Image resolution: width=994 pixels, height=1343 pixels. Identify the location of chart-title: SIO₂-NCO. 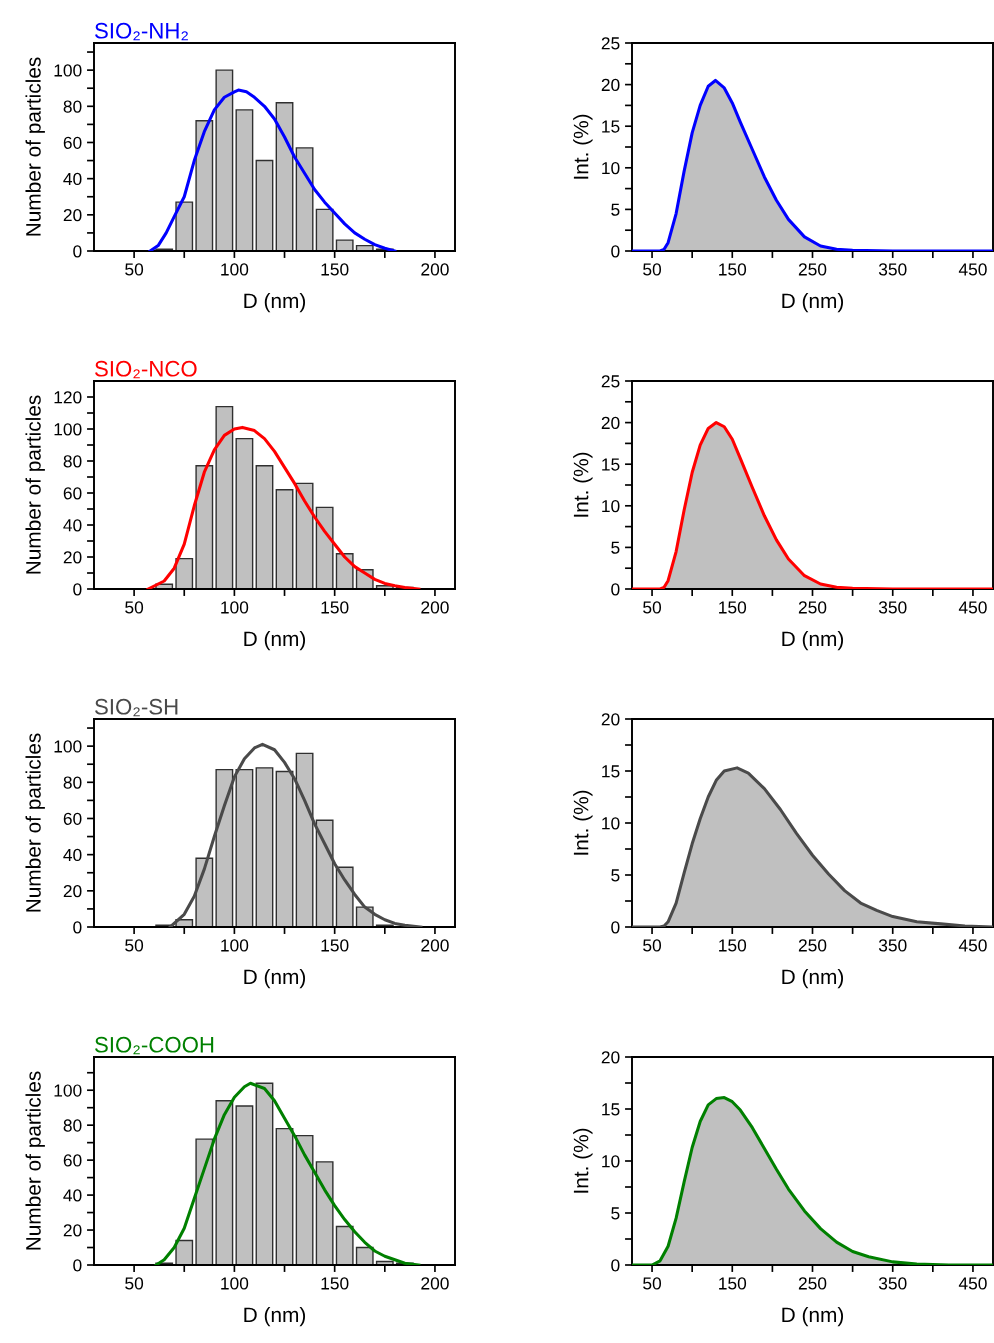
(146, 369).